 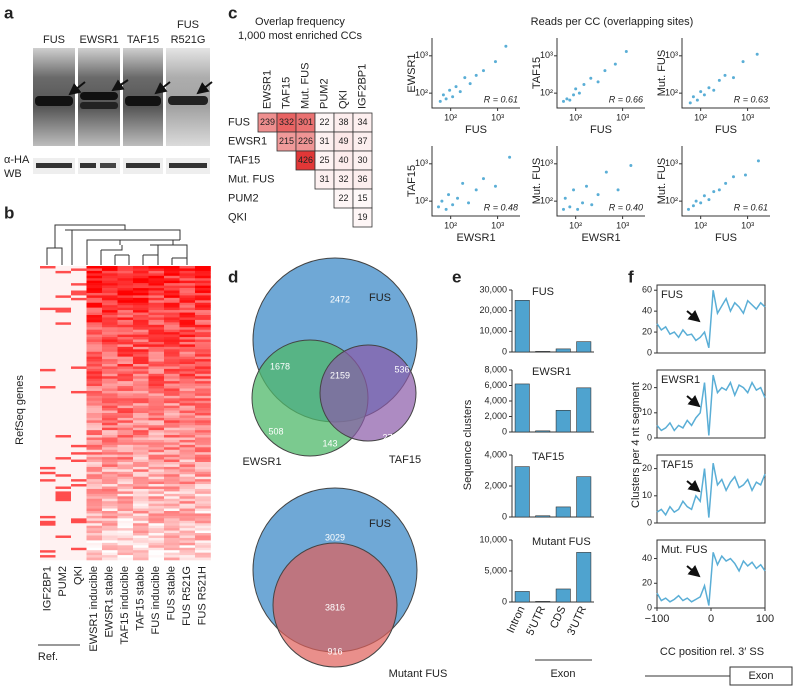 What do you see at coordinates (662, 181) in the screenshot?
I see `y-axis-label: Mut. FUS` at bounding box center [662, 181].